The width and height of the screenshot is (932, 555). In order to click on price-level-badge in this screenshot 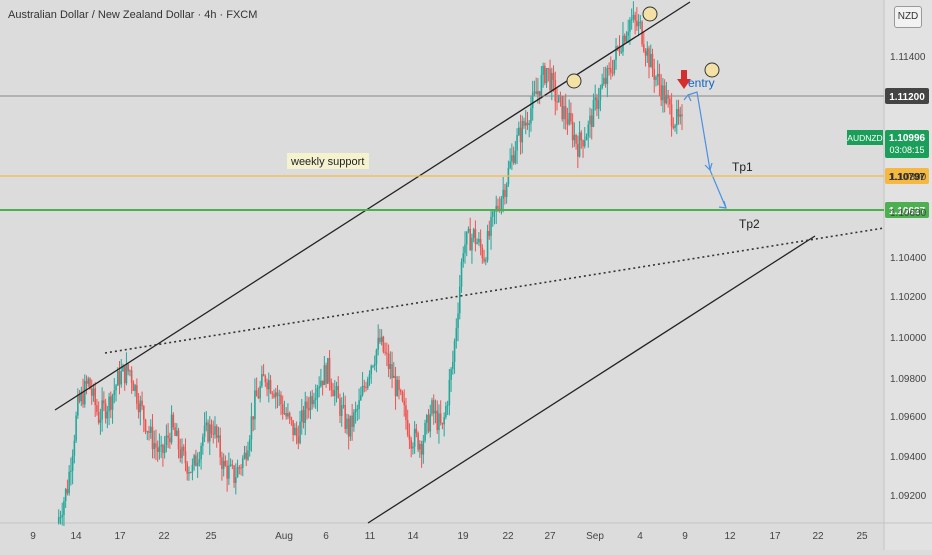, I will do `click(907, 96)`.